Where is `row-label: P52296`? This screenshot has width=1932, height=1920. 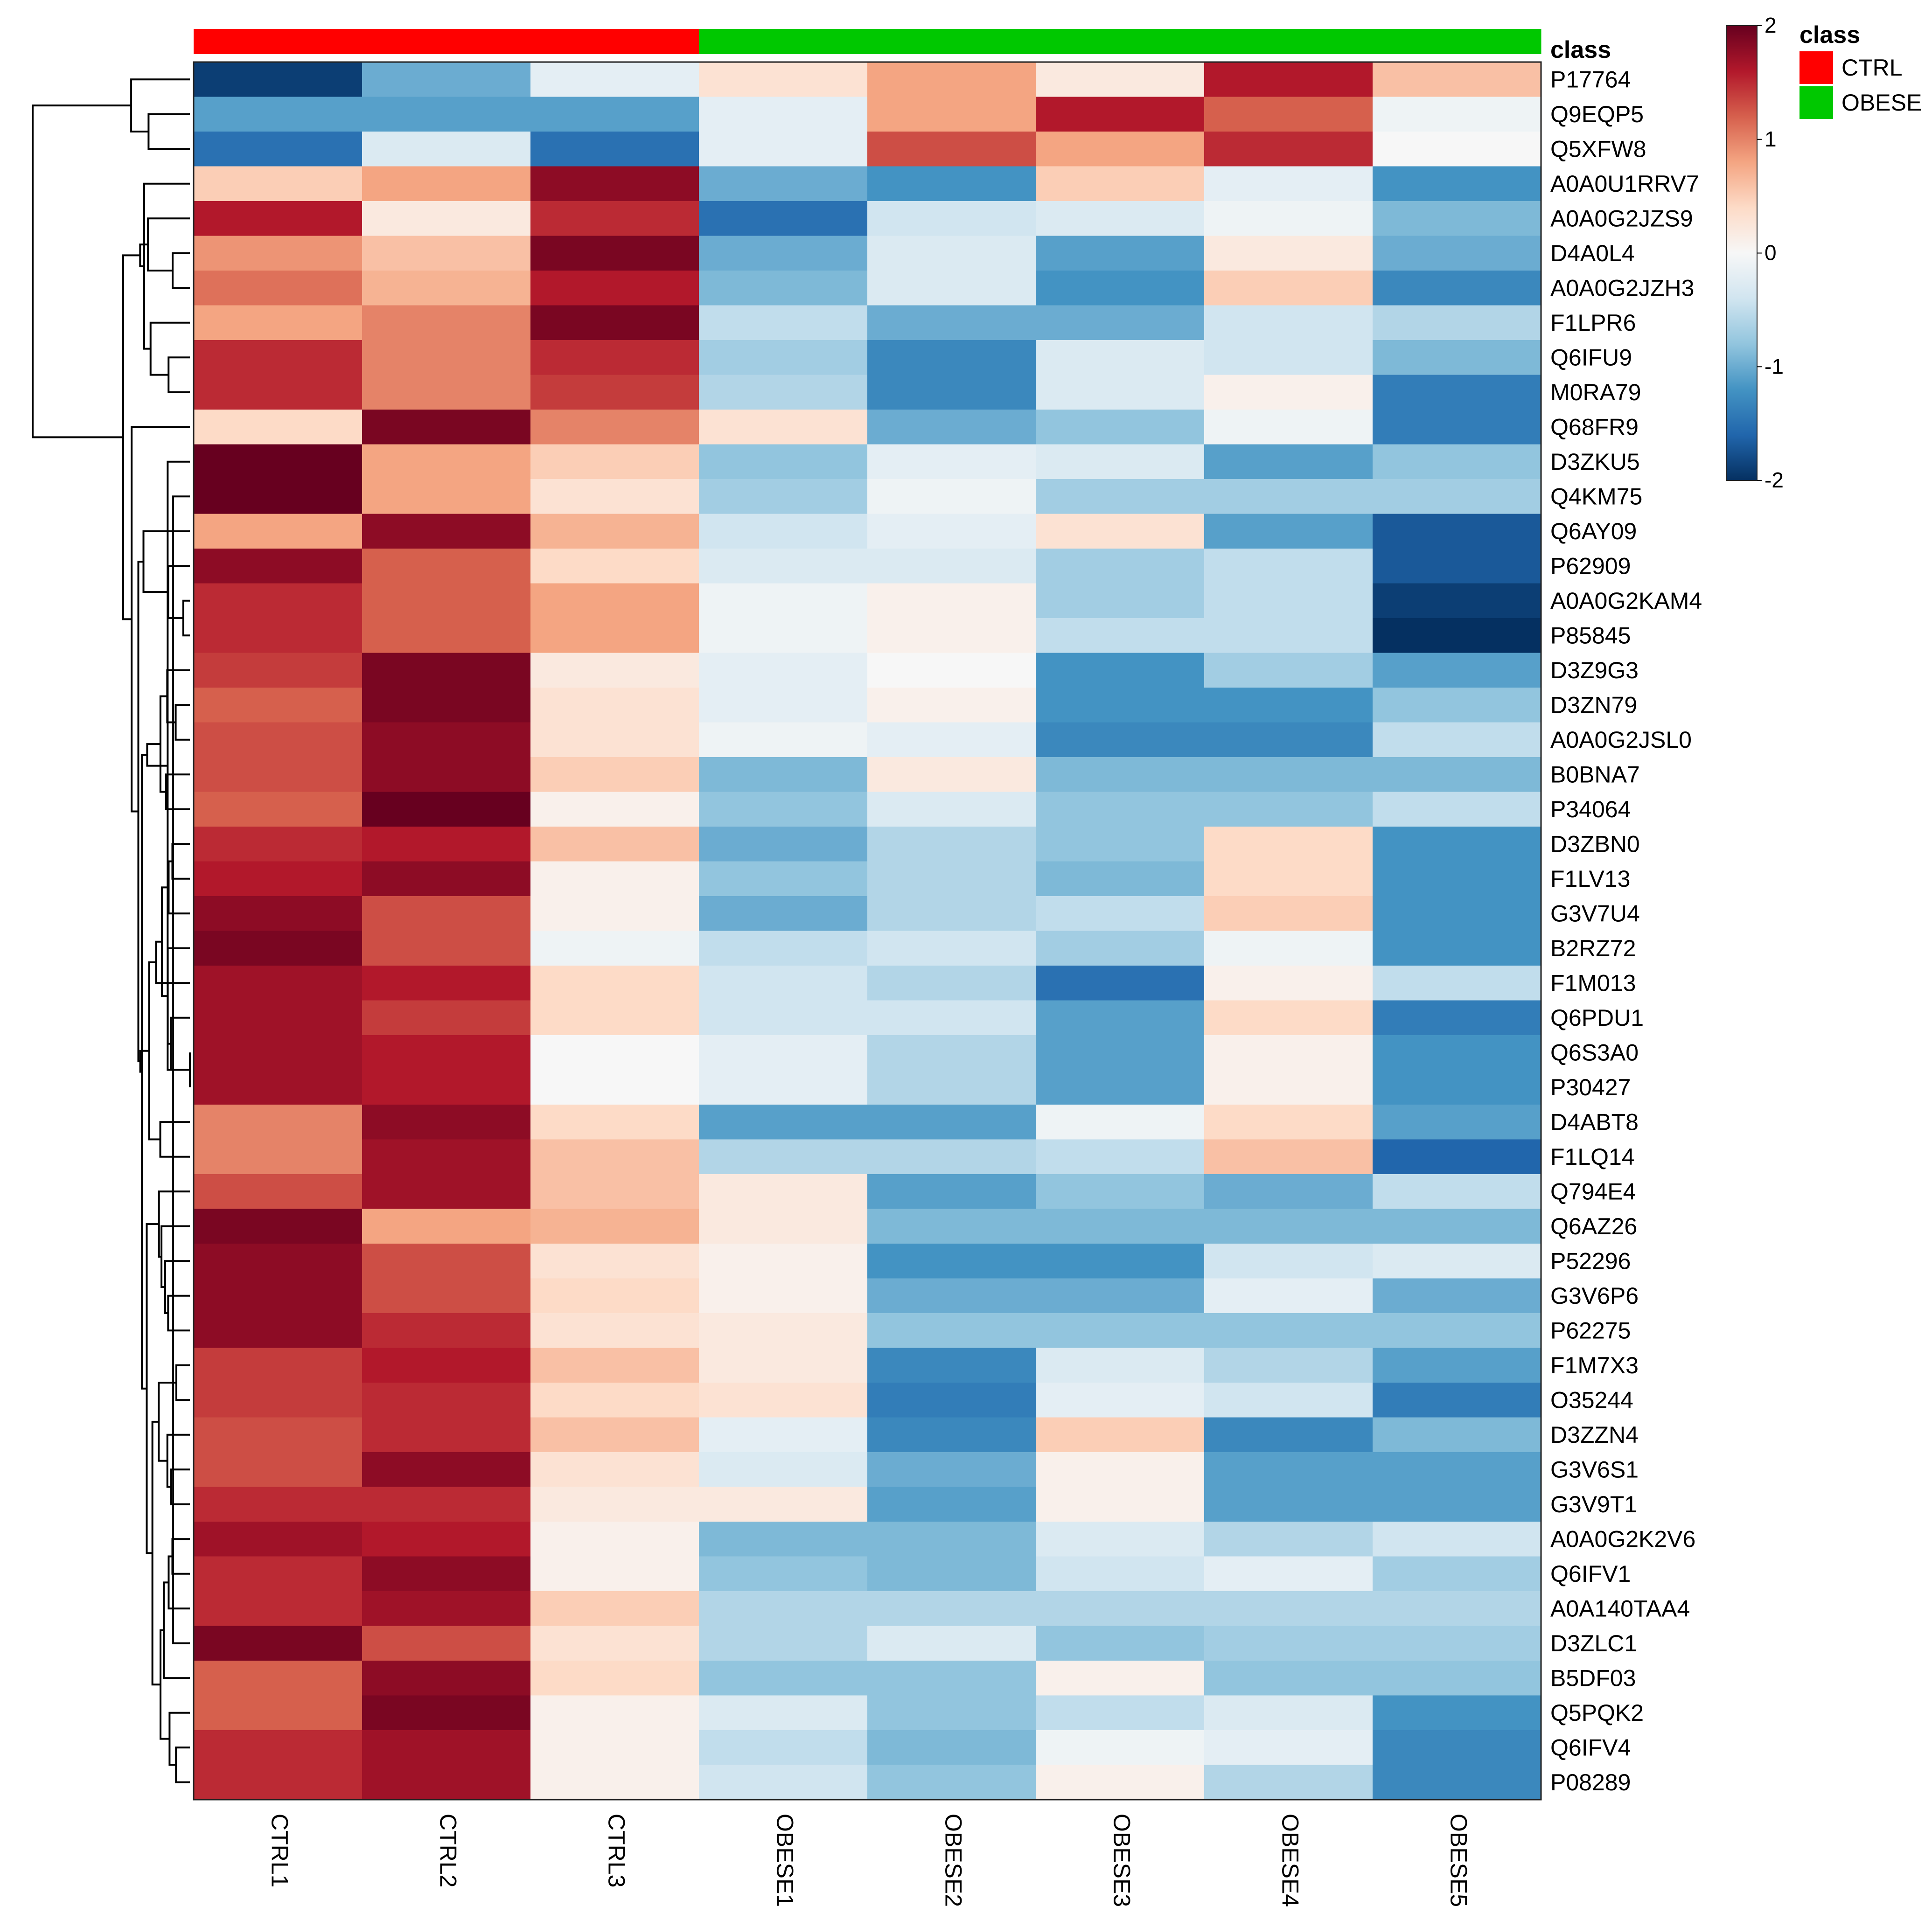 row-label: P52296 is located at coordinates (1590, 1261).